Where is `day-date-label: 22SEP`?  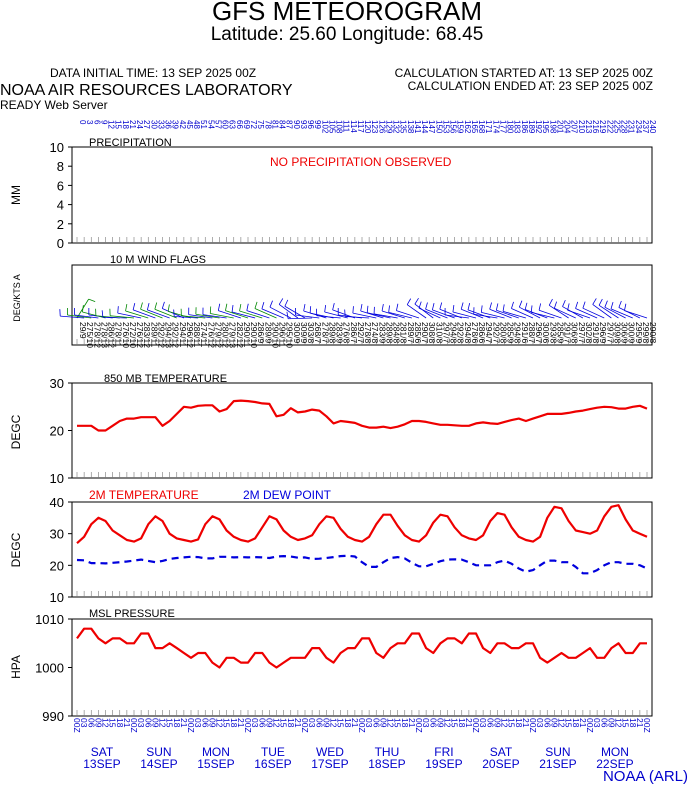 day-date-label: 22SEP is located at coordinates (614, 764).